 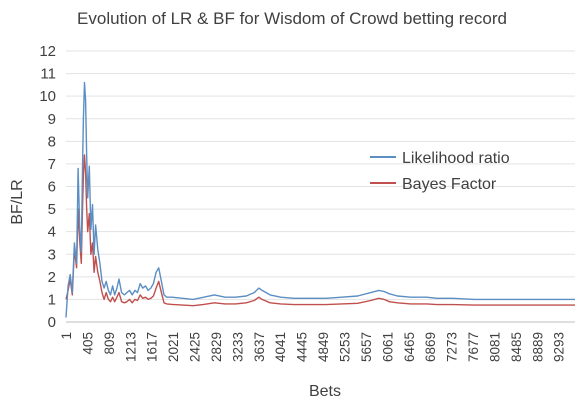 What do you see at coordinates (302, 347) in the screenshot?
I see `x-tick-label: 4445` at bounding box center [302, 347].